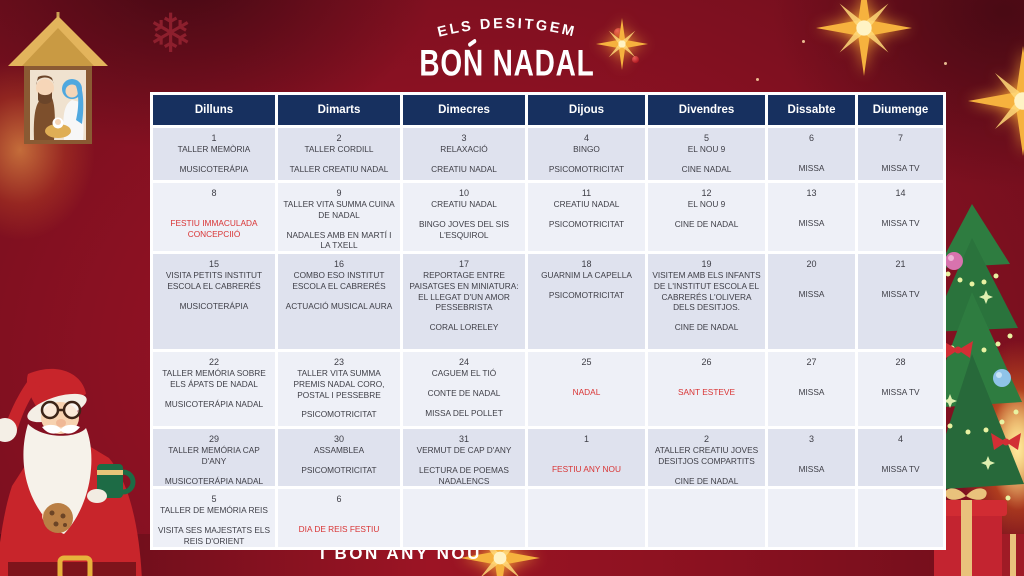 The width and height of the screenshot is (1024, 576). I want to click on event-text: PSICOMOTRICITAT, so click(586, 168).